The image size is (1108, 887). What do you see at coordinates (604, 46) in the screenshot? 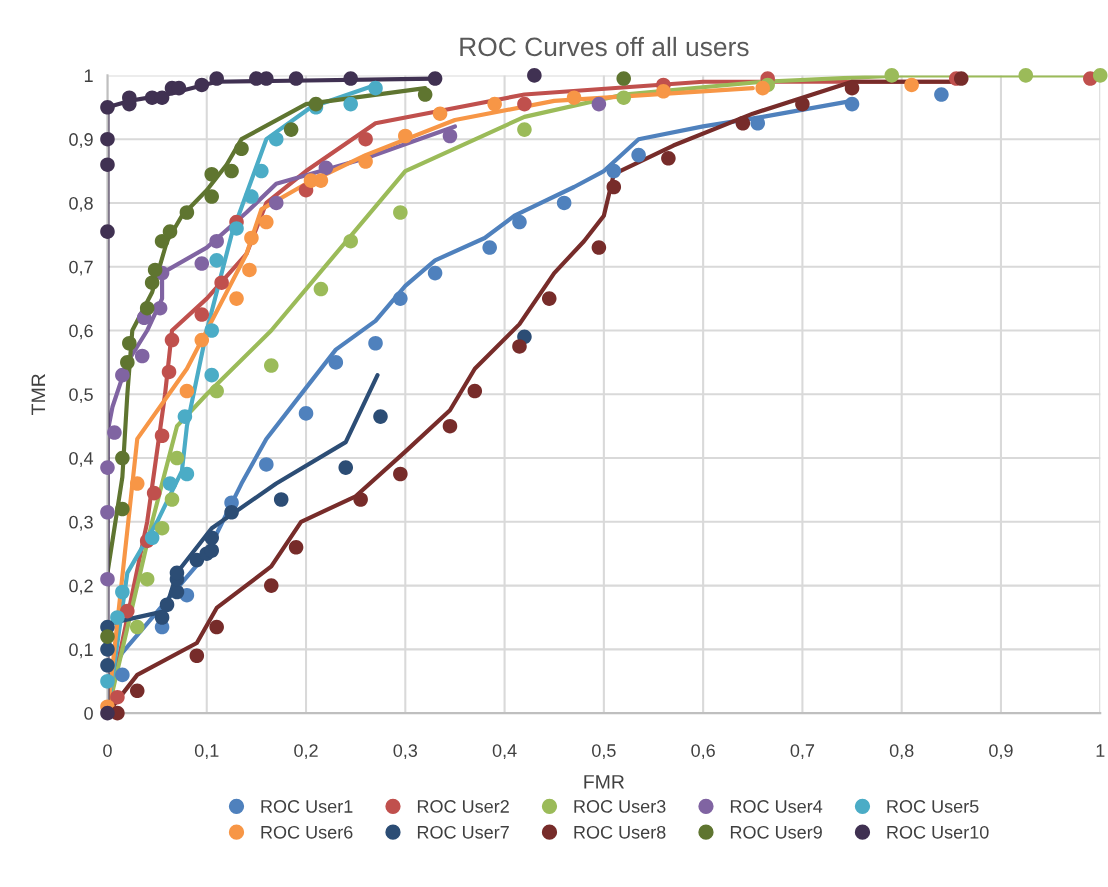
I see `chart-title: ROC Curves off all users` at bounding box center [604, 46].